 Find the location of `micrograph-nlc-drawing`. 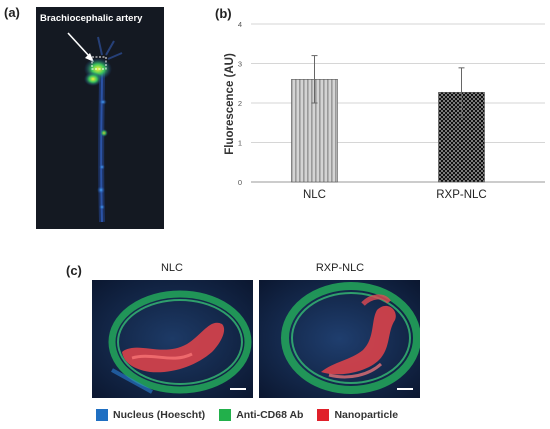

micrograph-nlc-drawing is located at coordinates (172, 339).